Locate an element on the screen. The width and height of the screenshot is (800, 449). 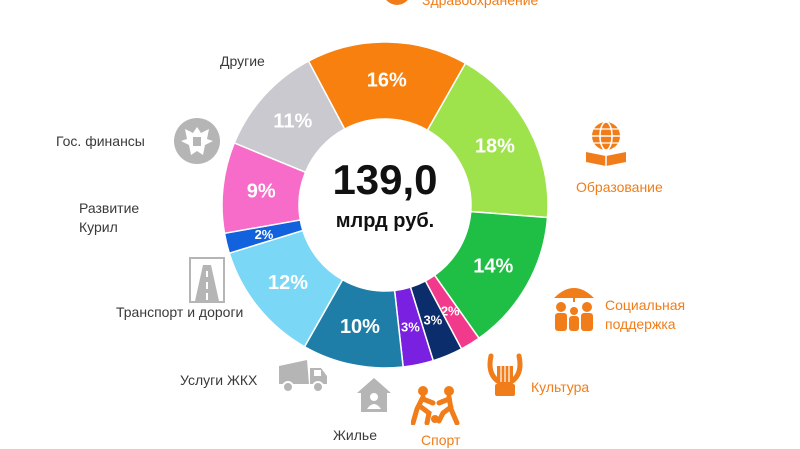
donut-hole is located at coordinates (385, 205).